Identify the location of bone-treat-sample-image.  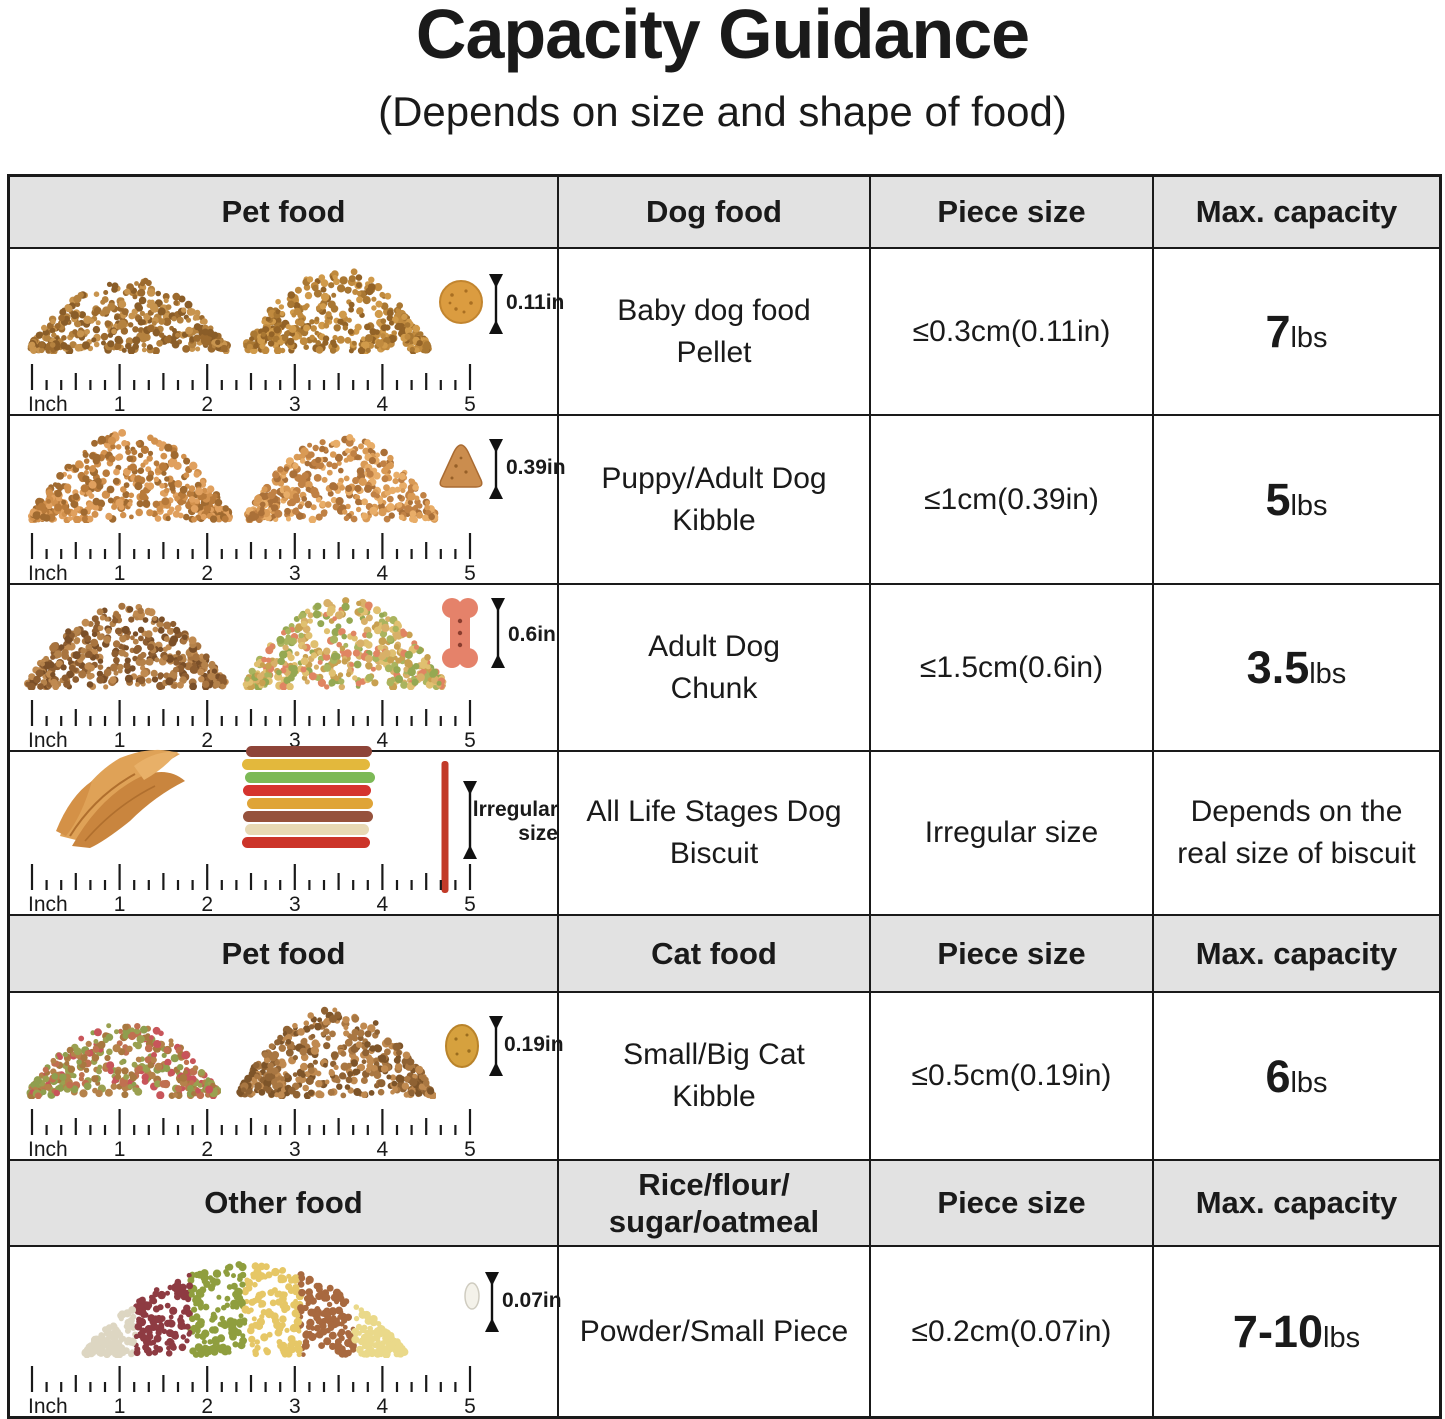
(460, 633).